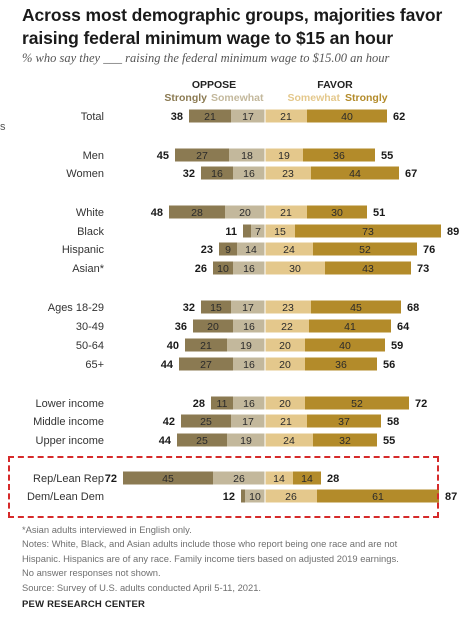 The image size is (460, 631). I want to click on row-label: Total, so click(92, 117).